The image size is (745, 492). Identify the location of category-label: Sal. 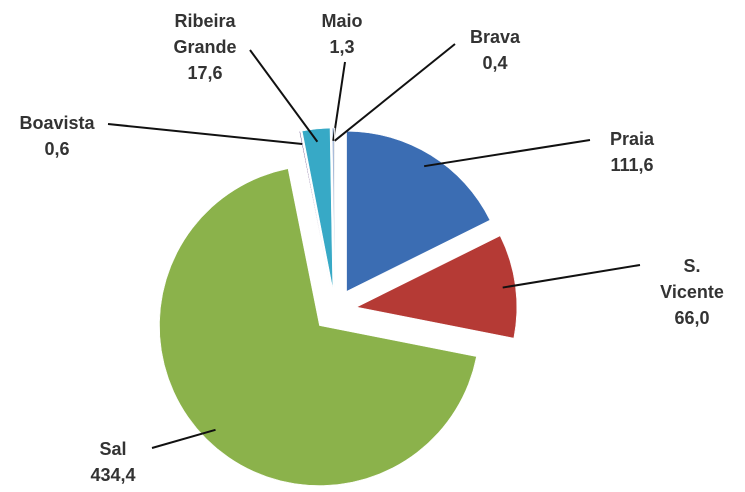
(113, 449).